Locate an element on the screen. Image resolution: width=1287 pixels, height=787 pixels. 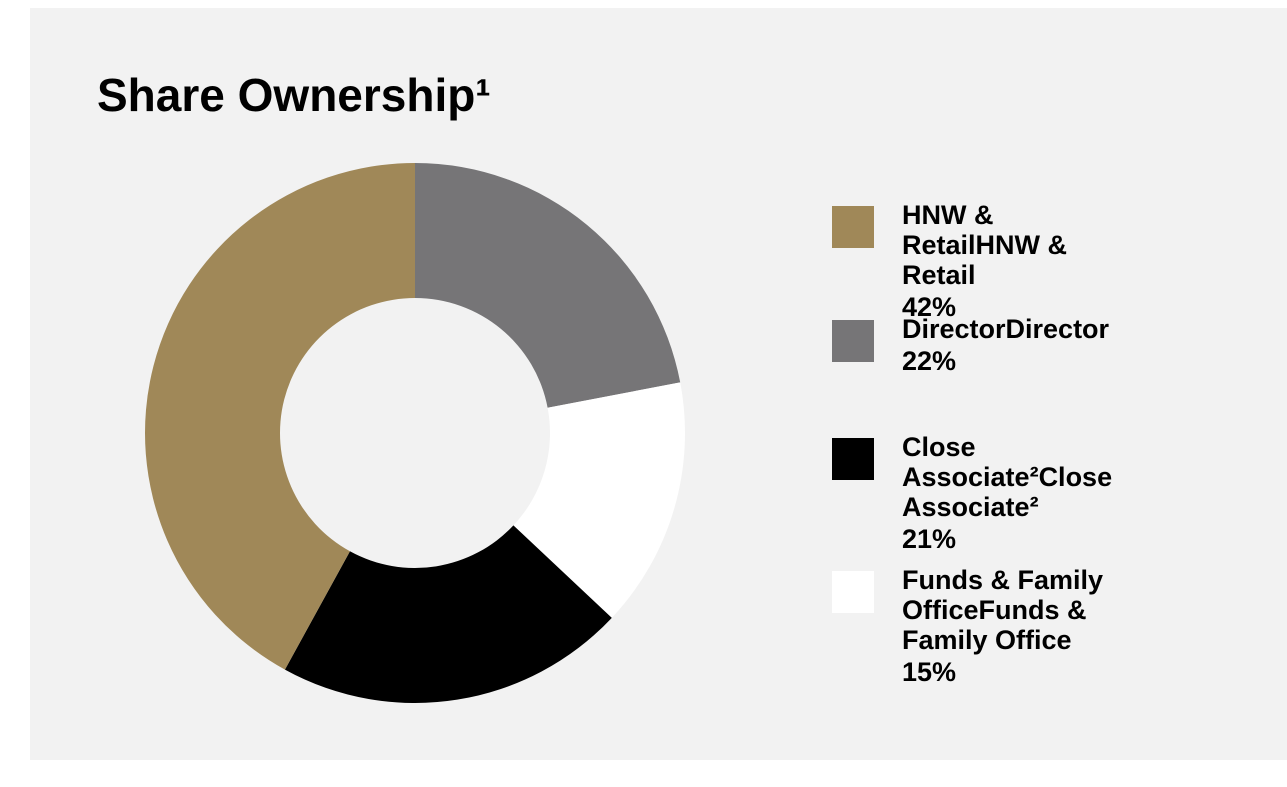
legend-name: Director is located at coordinates (954, 329).